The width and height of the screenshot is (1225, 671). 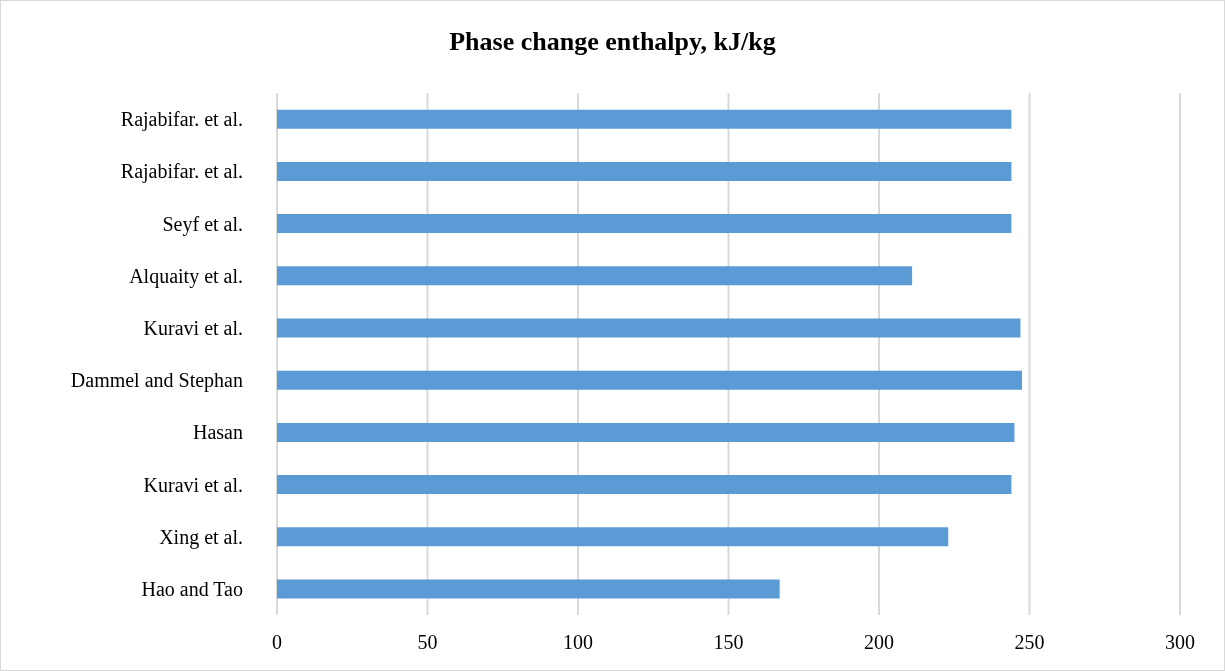 What do you see at coordinates (186, 276) in the screenshot?
I see `y-tick-label: Alquaity et al.` at bounding box center [186, 276].